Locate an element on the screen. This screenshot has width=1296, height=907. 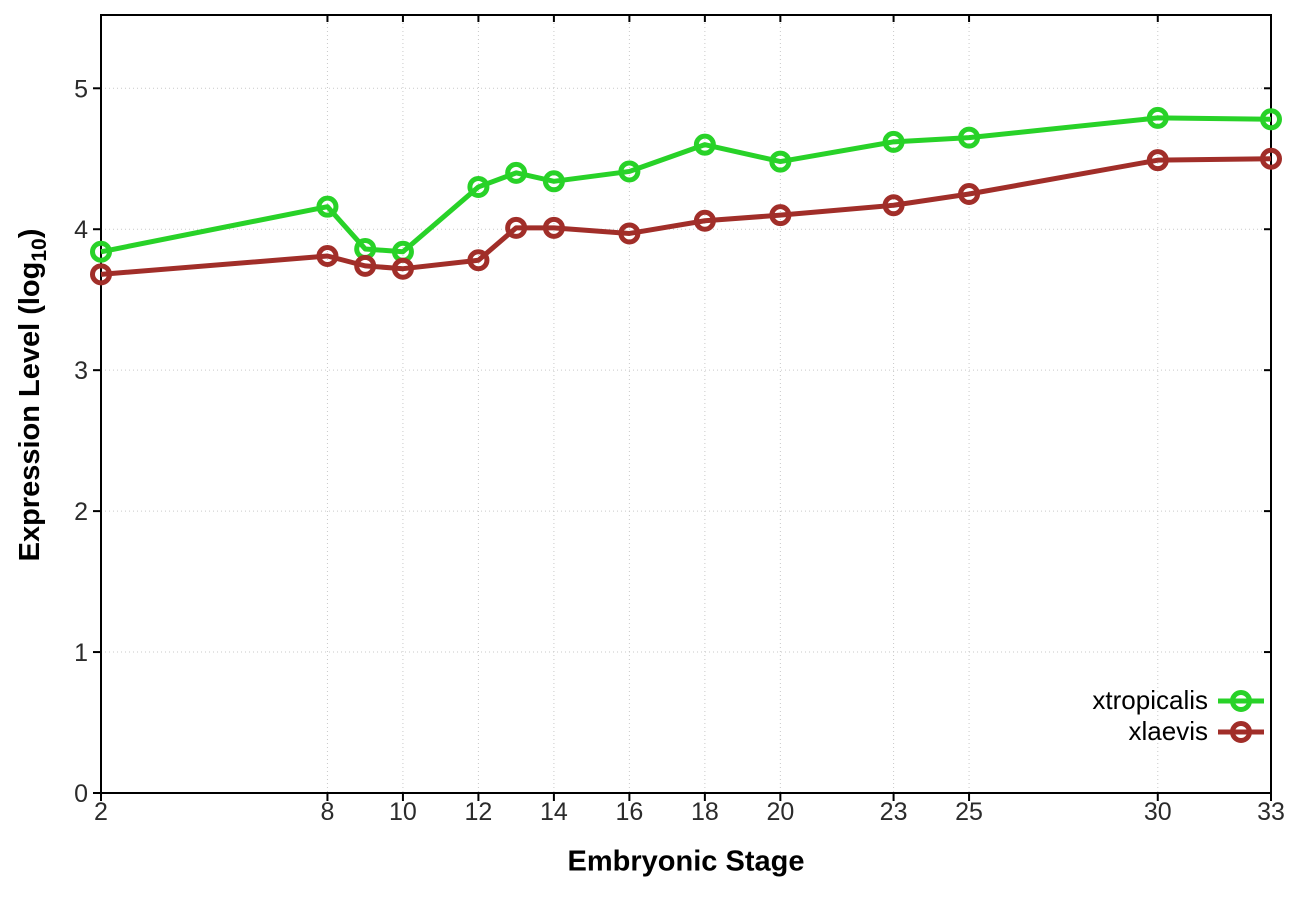
x-tick-label: 12 is located at coordinates (479, 812).